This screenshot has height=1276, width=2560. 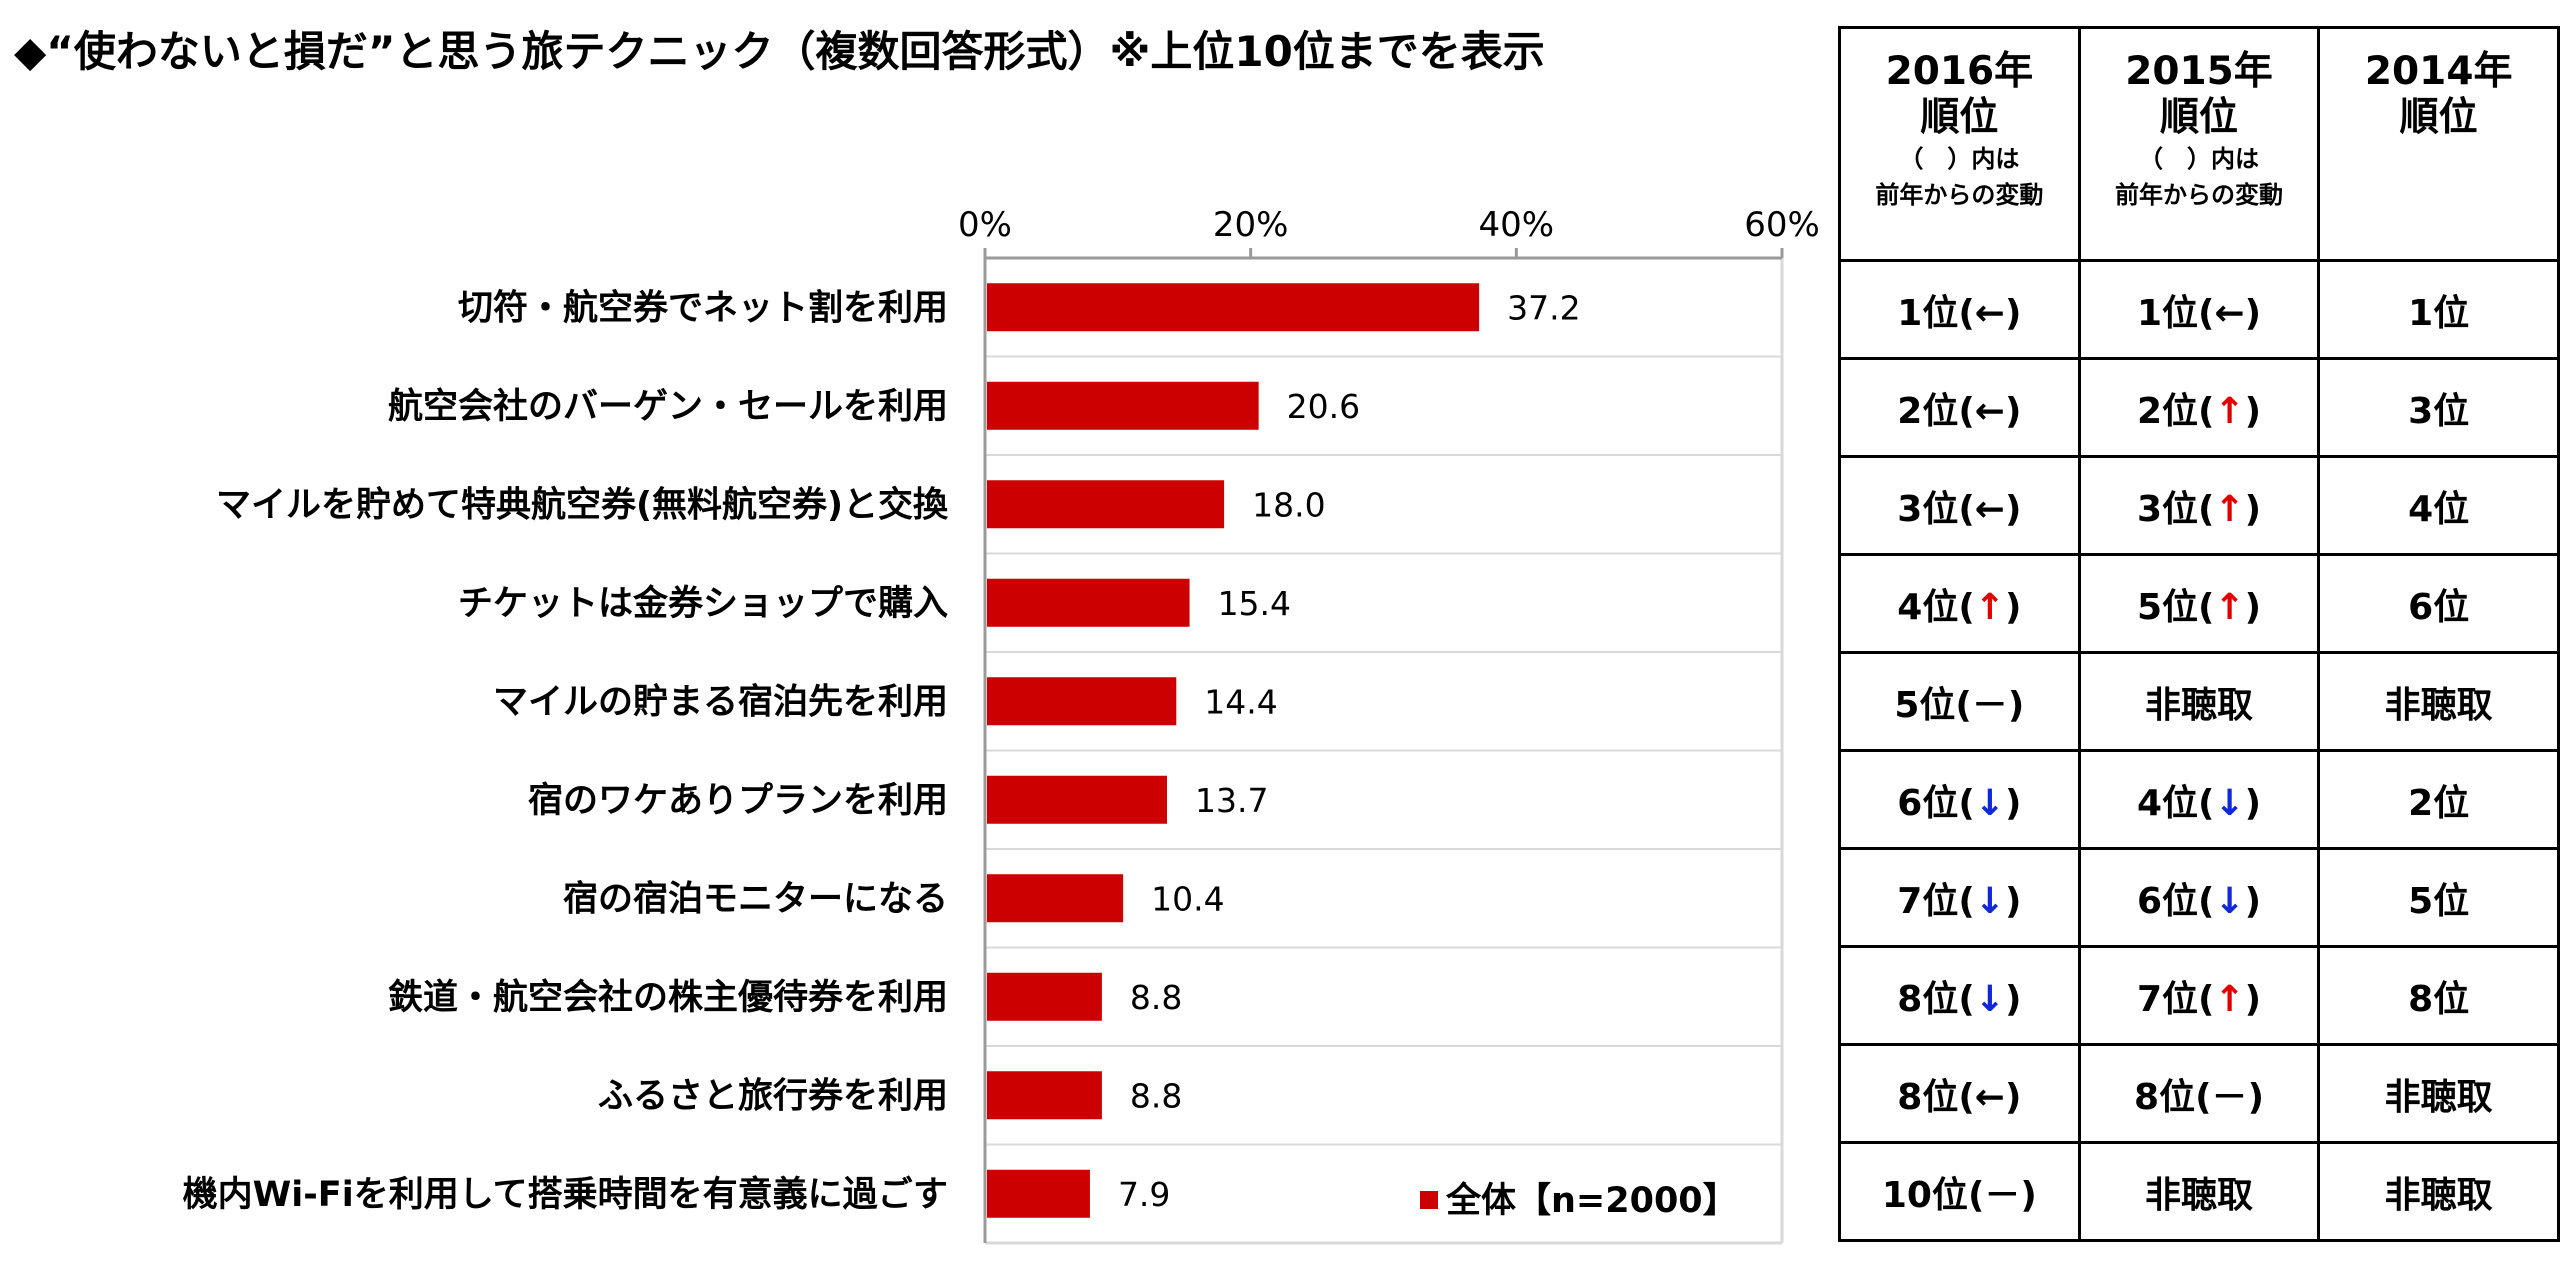 I want to click on rank-cell: 4位(↓), so click(x=2199, y=799).